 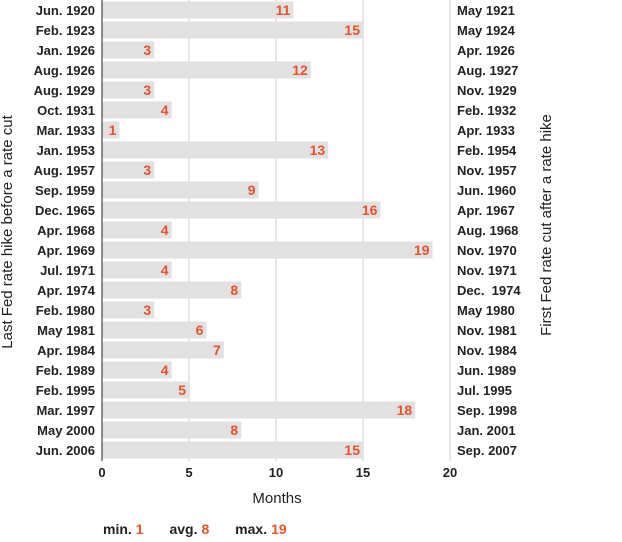 What do you see at coordinates (65, 410) in the screenshot?
I see `category-label-left: Mar. 1997` at bounding box center [65, 410].